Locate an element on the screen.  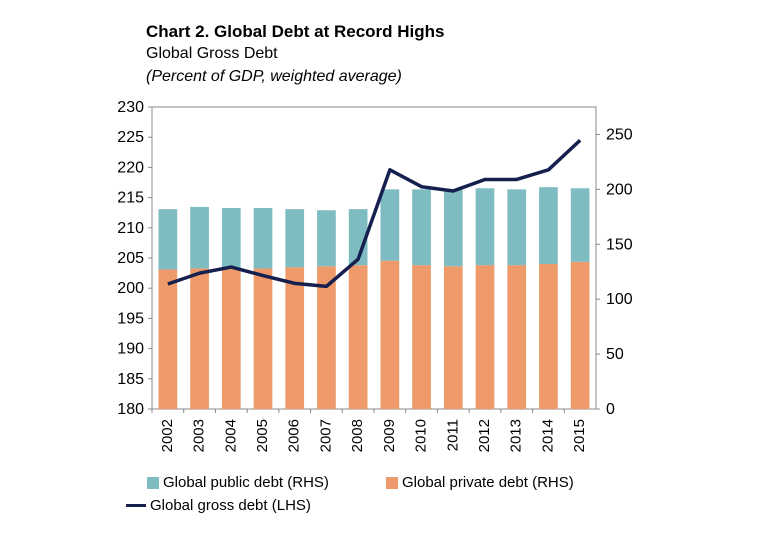
bar-private-2015 is located at coordinates (580, 335).